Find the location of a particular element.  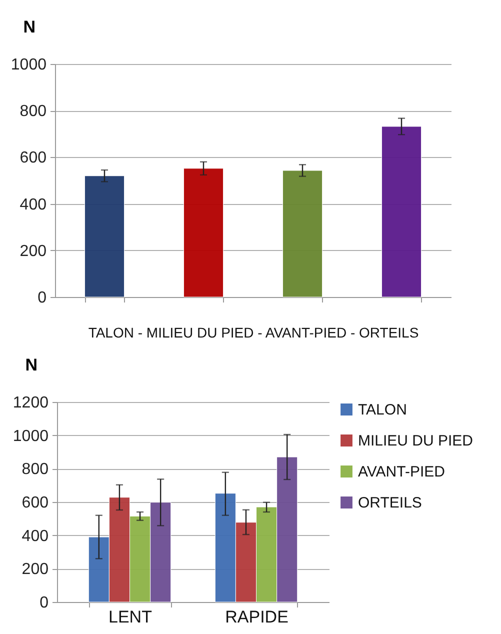

legend-label: TALON is located at coordinates (382, 410).